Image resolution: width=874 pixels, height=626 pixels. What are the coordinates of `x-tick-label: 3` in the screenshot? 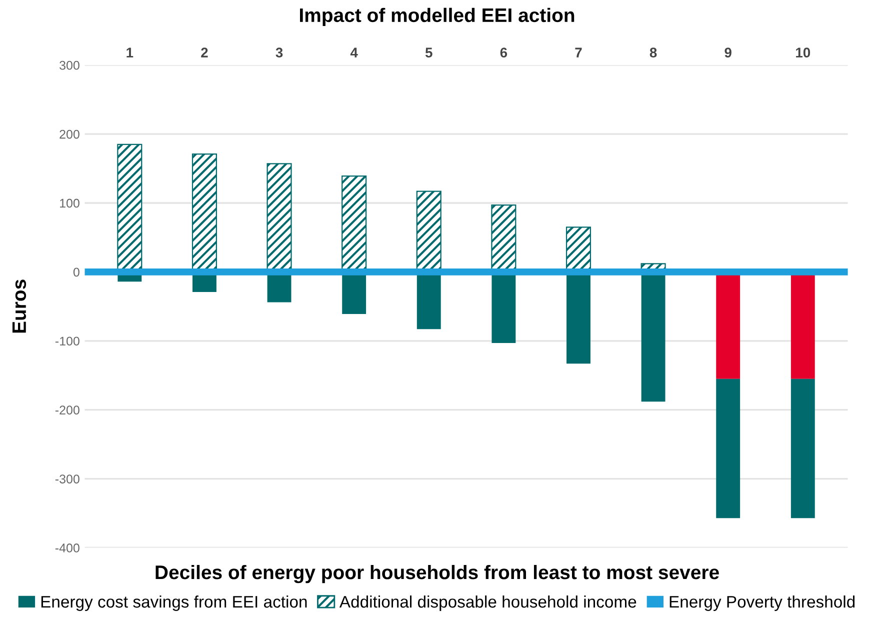 It's located at (279, 53).